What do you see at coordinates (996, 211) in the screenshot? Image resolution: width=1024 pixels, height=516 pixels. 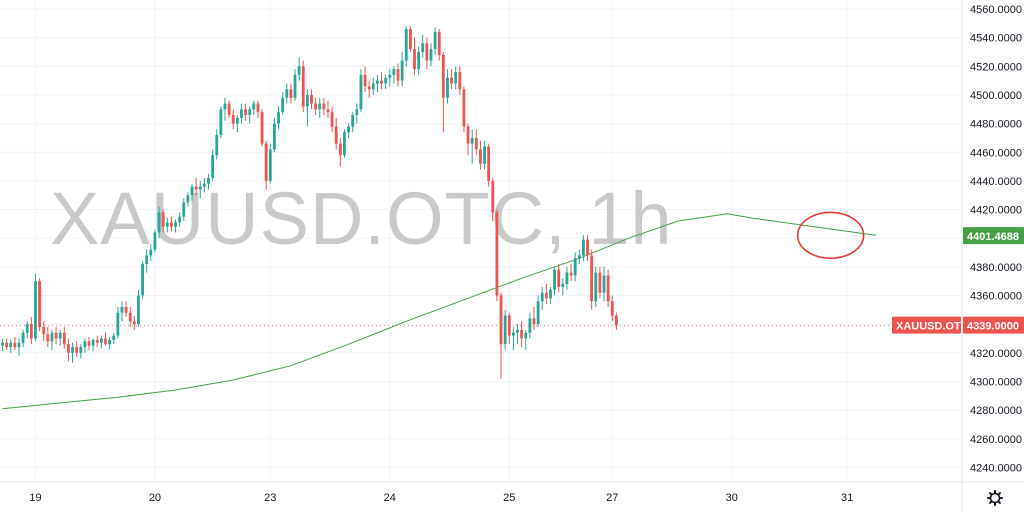 I see `price-tick-label: 4420.0000` at bounding box center [996, 211].